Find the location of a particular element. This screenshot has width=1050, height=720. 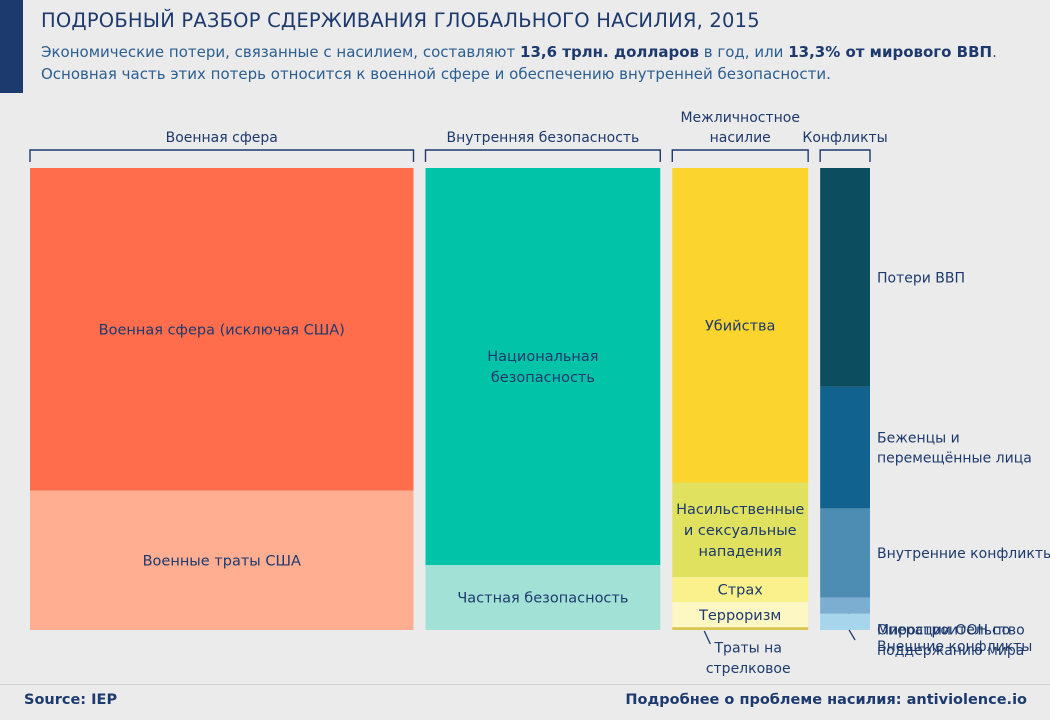

group-1-segment-1-label: Военная сфера (исключая США) is located at coordinates (222, 330).